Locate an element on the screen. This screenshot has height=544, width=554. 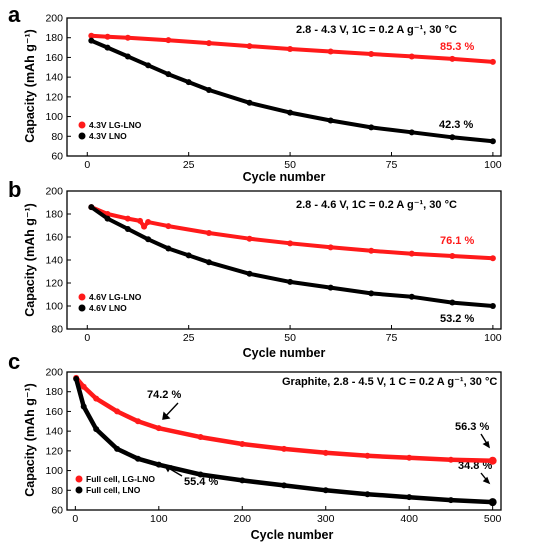
xtick-label-c: 300 is located at coordinates (326, 519).